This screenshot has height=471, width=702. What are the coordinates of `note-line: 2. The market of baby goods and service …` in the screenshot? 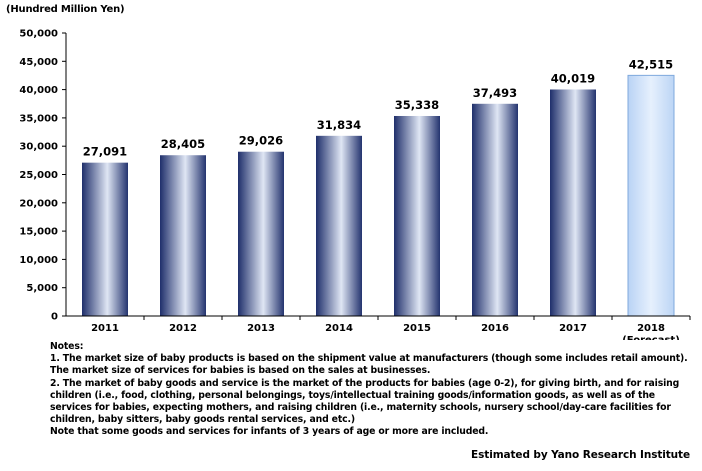 It's located at (365, 383).